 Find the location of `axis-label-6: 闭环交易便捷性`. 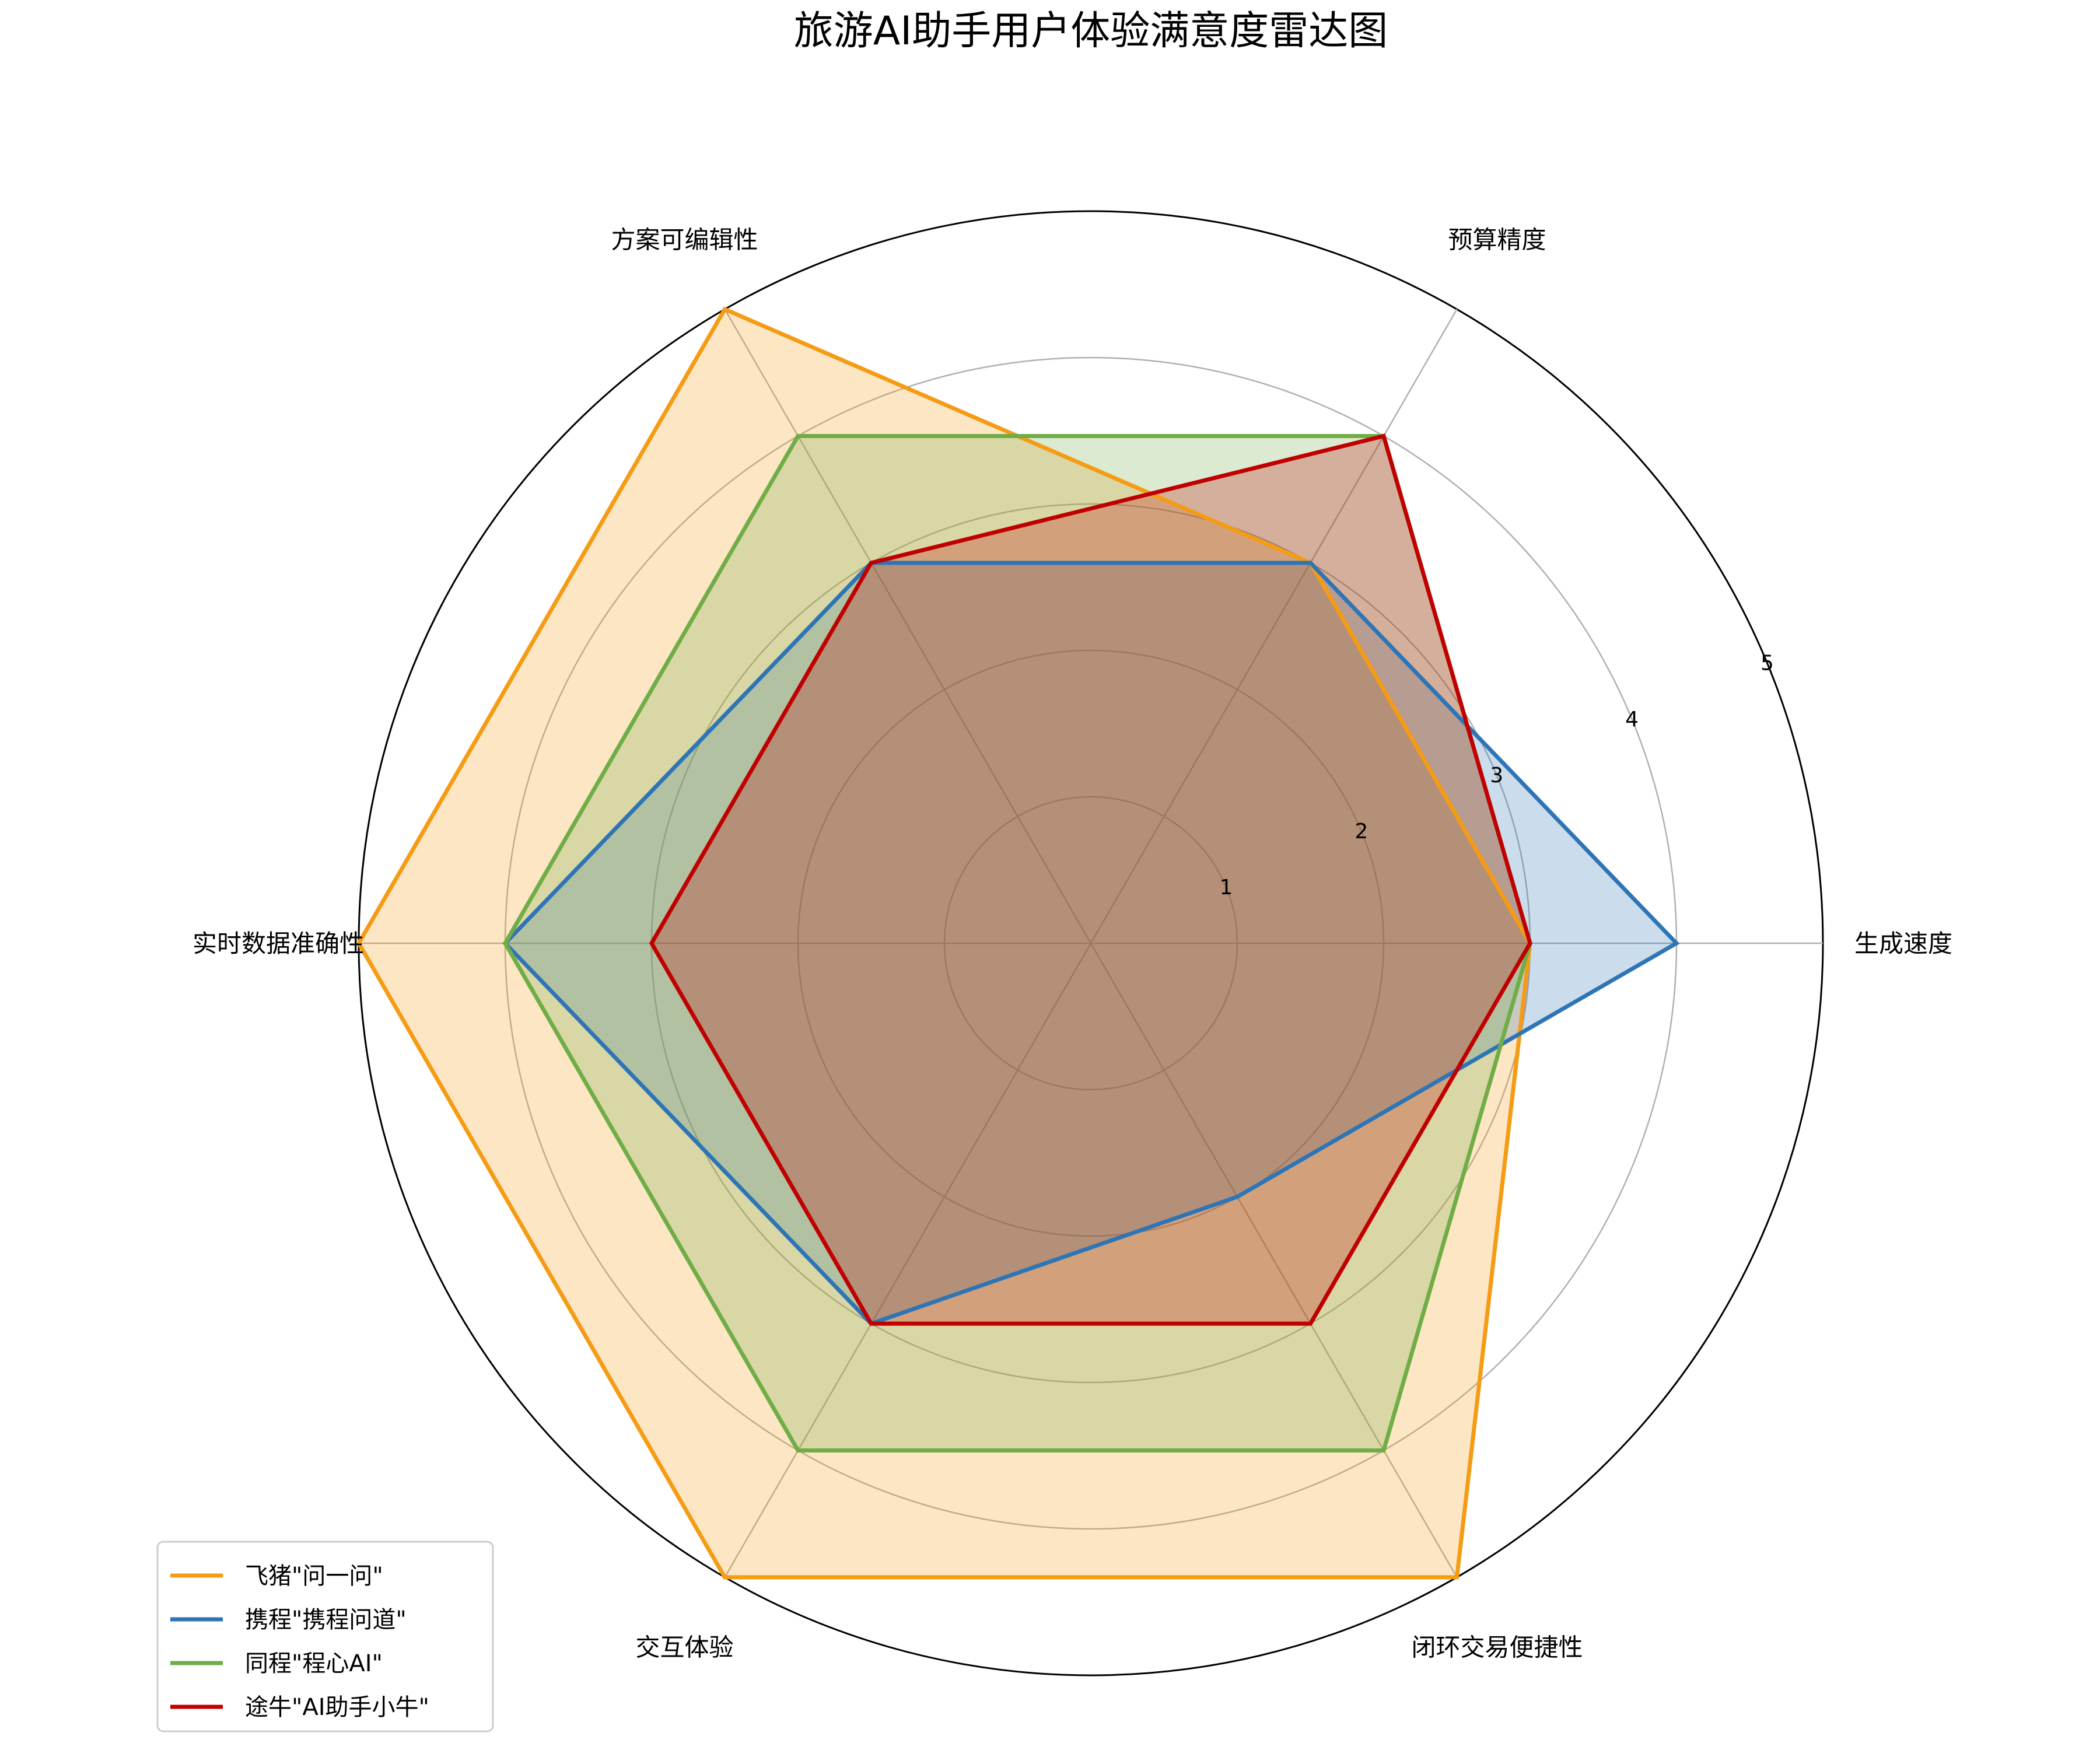

axis-label-6: 闭环交易便捷性 is located at coordinates (1497, 1647).